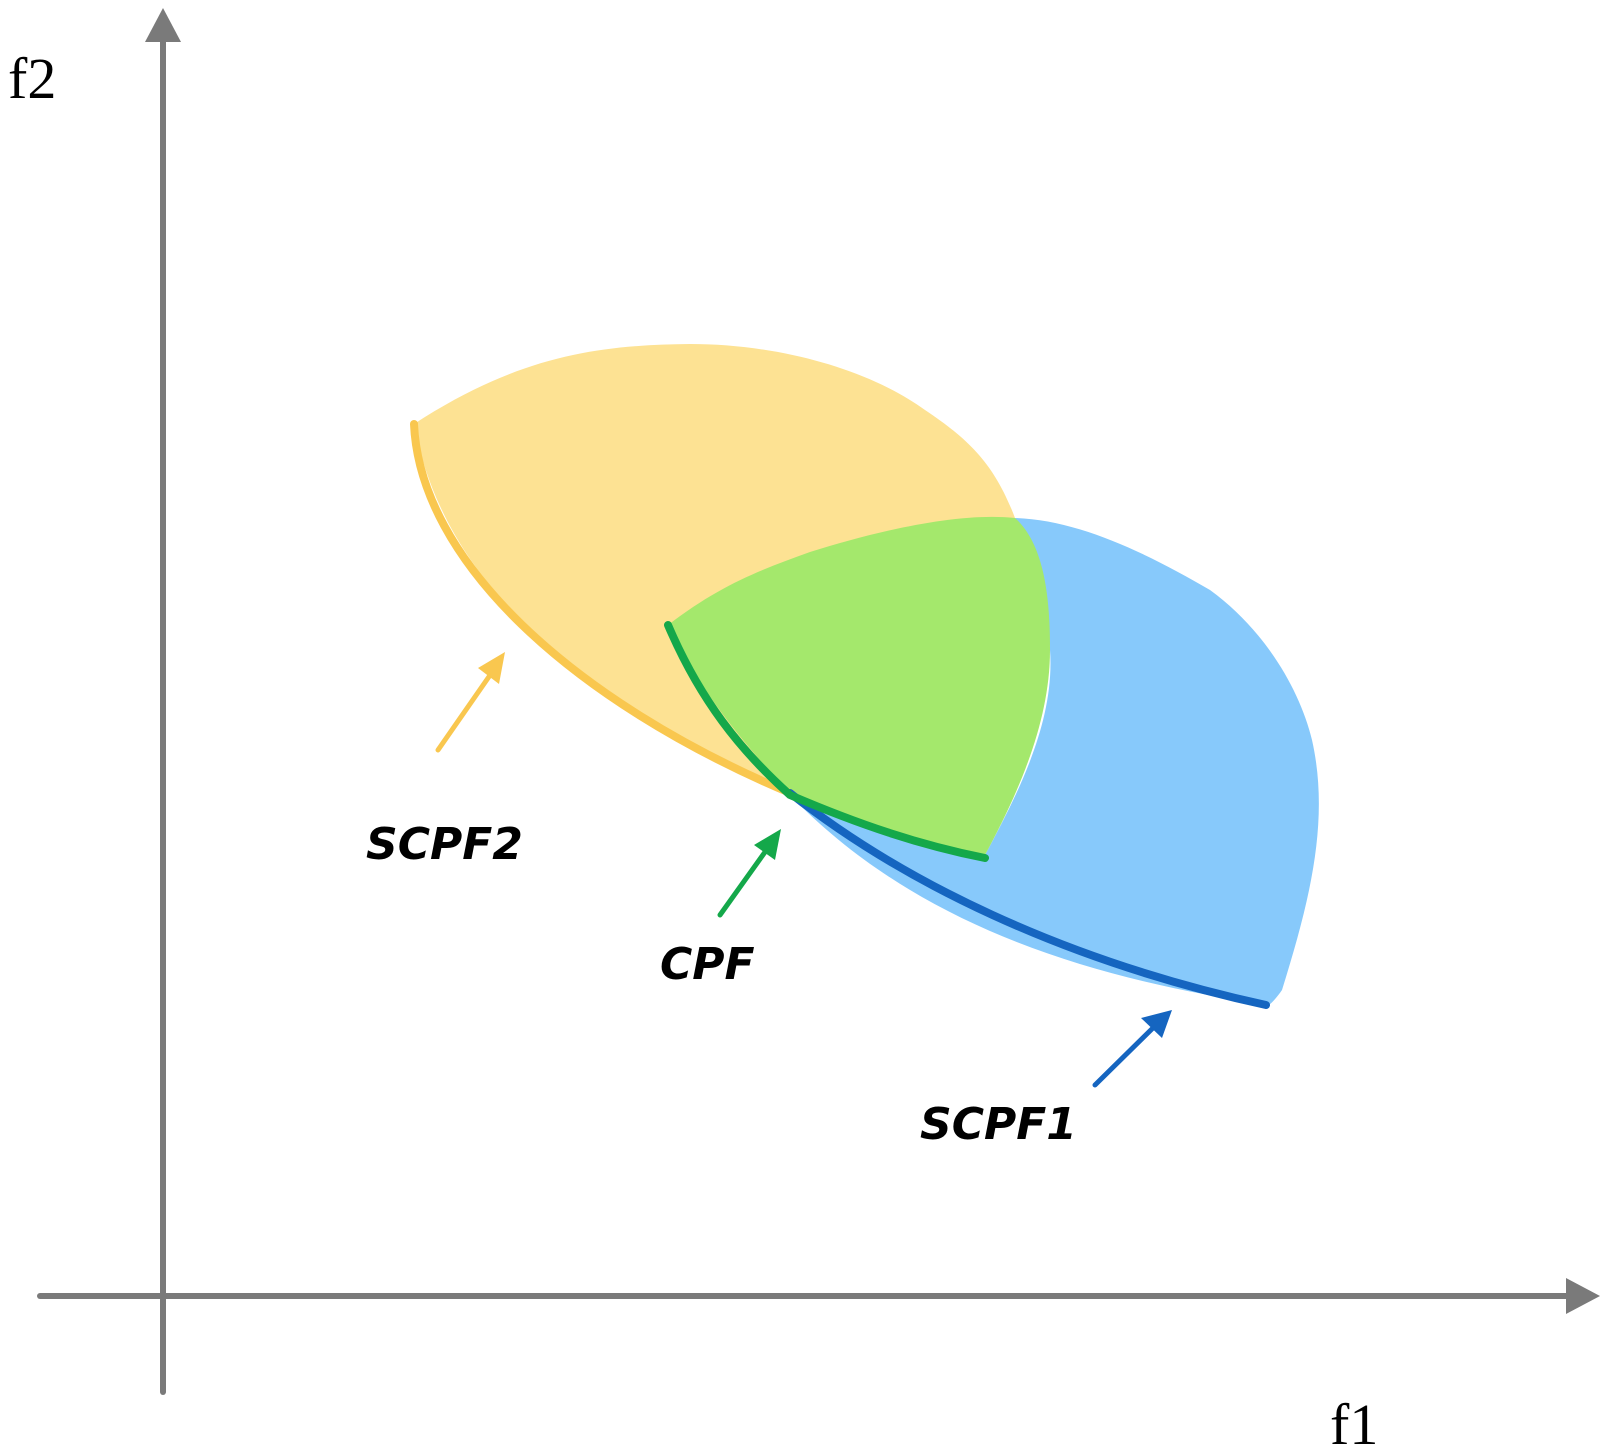 The width and height of the screenshot is (1600, 1444). What do you see at coordinates (749, 873) in the screenshot?
I see `cpf-pointer-arrow` at bounding box center [749, 873].